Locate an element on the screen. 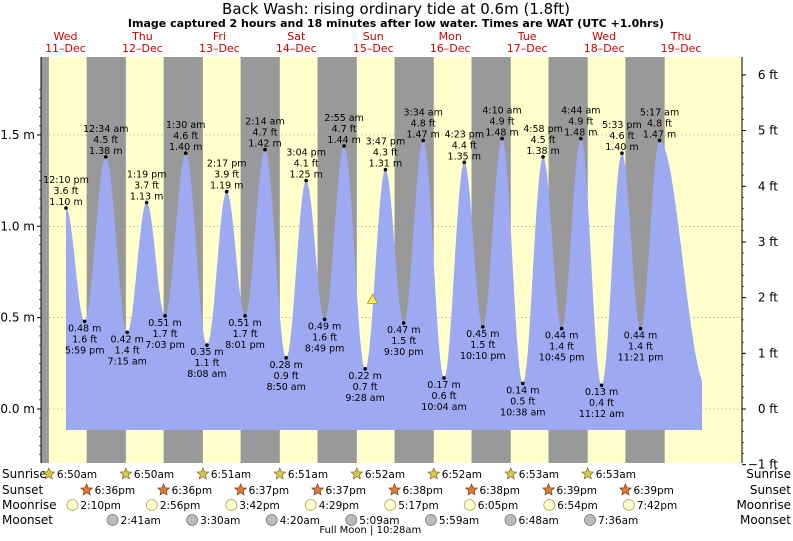  high-tide-label: 1.40 m is located at coordinates (621, 147).